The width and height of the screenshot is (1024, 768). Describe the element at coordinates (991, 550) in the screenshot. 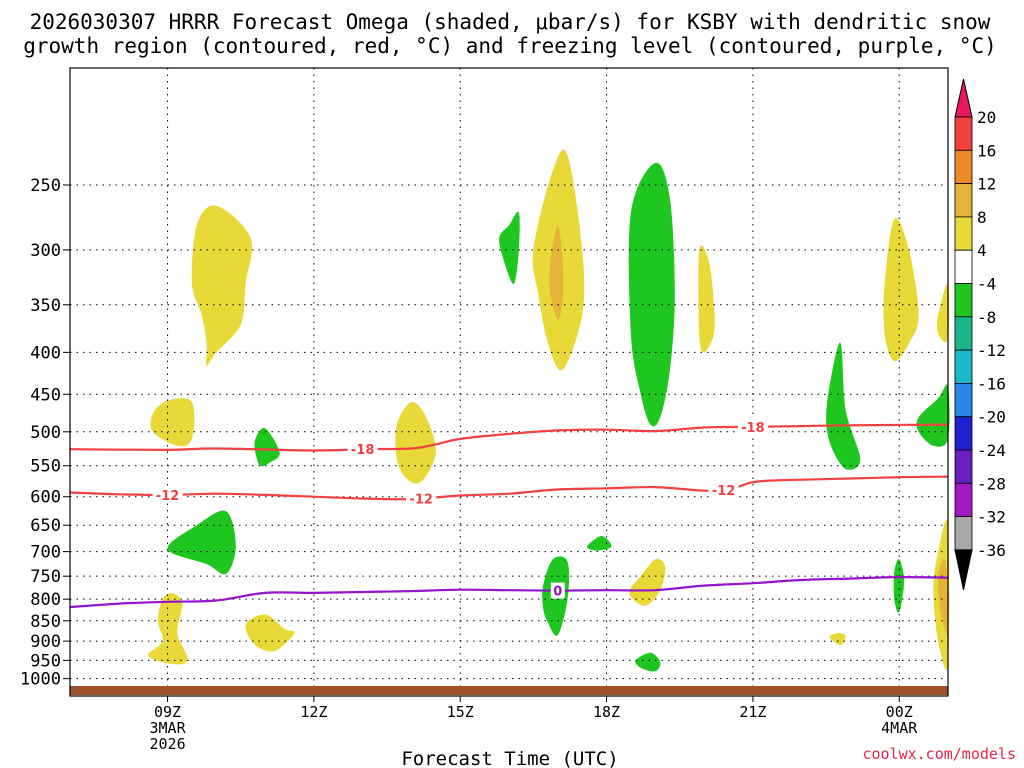

I see `colorbar-label--36: -36` at that location.